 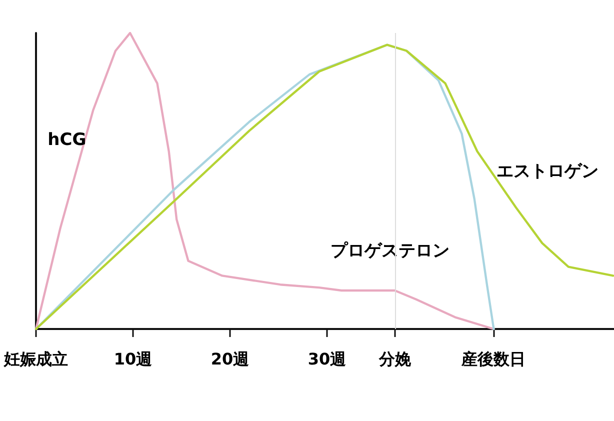 What do you see at coordinates (230, 359) in the screenshot?
I see `x-tick-label: 20週` at bounding box center [230, 359].